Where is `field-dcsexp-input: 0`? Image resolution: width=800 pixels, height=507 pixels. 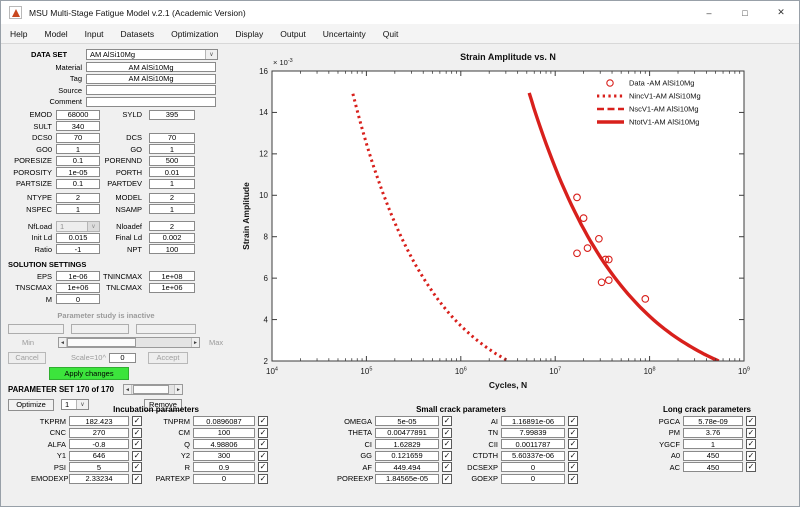 field-dcsexp-input: 0 is located at coordinates (533, 467).